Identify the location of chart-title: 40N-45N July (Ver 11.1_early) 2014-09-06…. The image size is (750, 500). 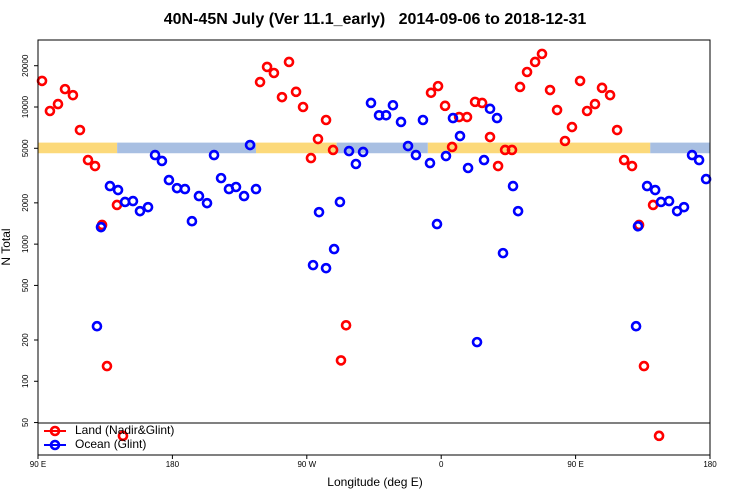
(375, 19).